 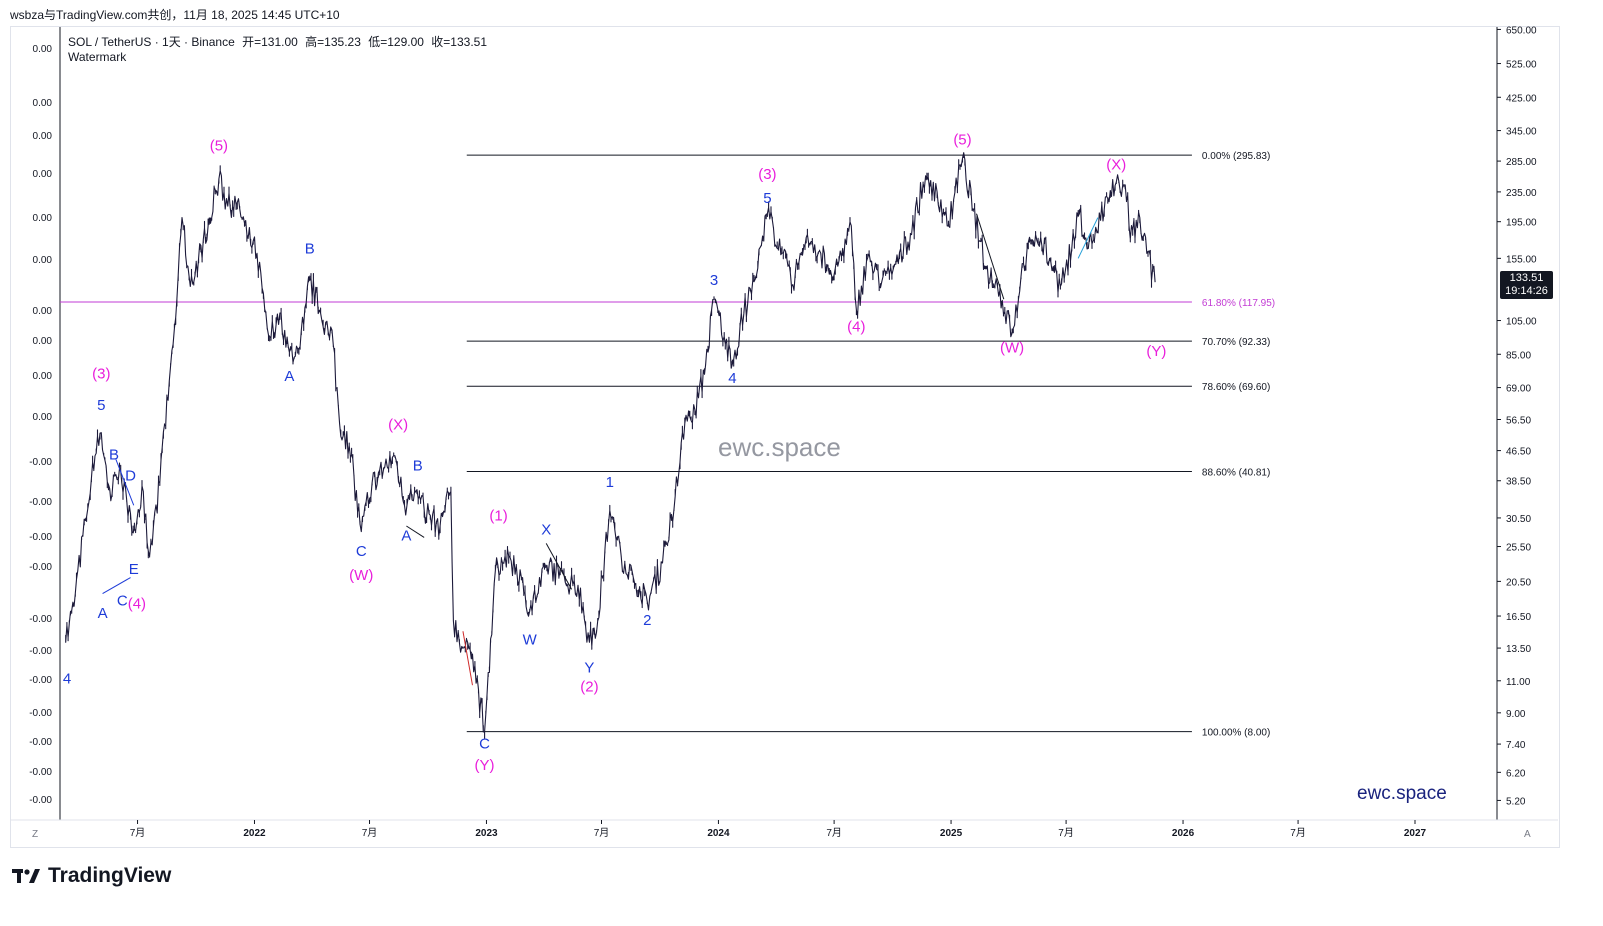 What do you see at coordinates (110, 875) in the screenshot?
I see `brand-name: TradingView` at bounding box center [110, 875].